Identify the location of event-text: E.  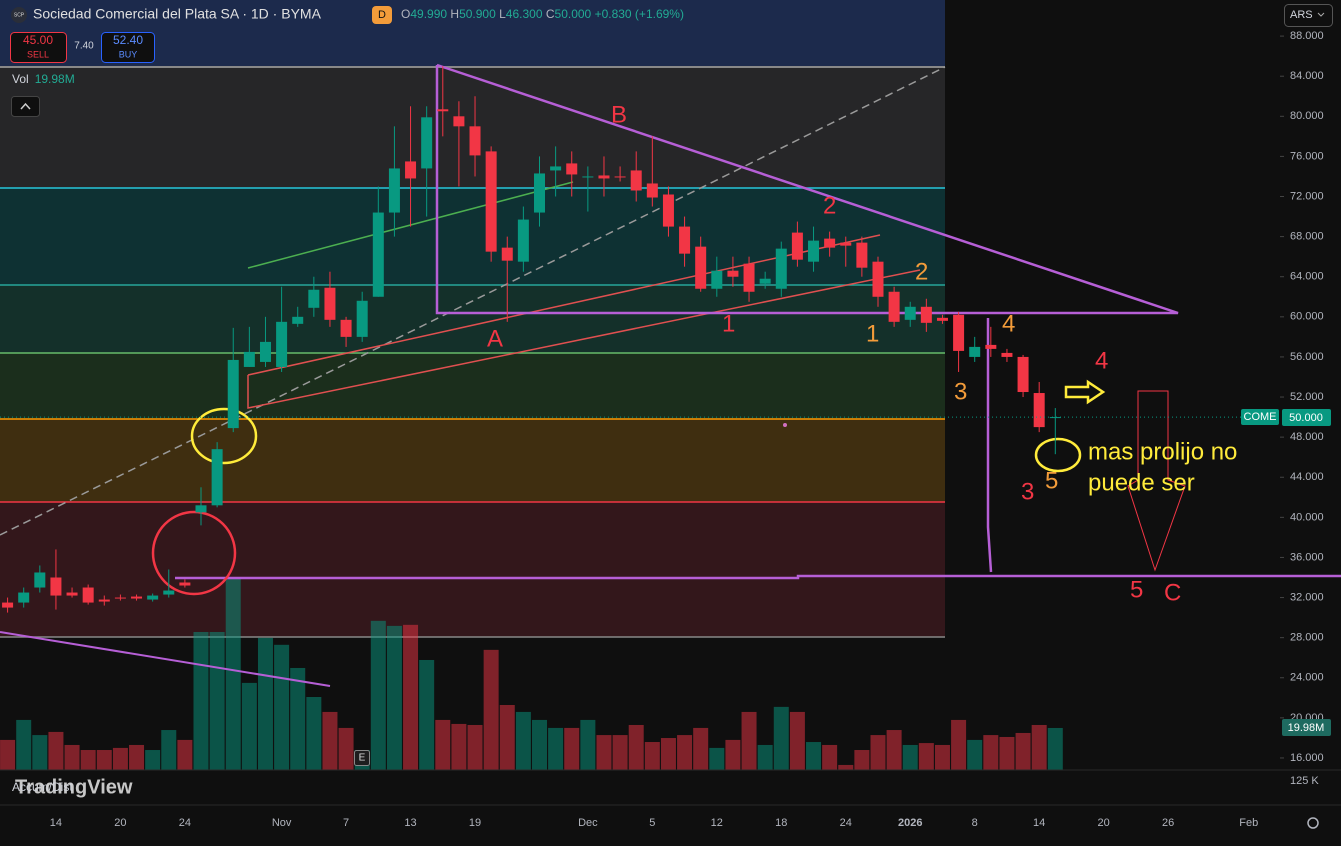
(362, 758).